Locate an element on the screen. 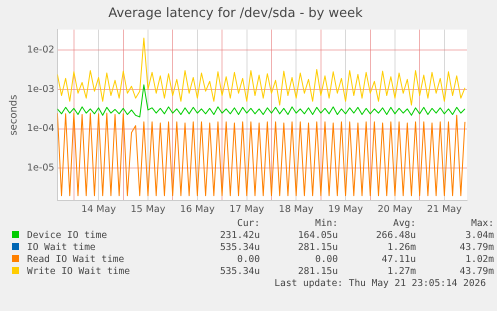  text: 1.27m is located at coordinates (401, 272).